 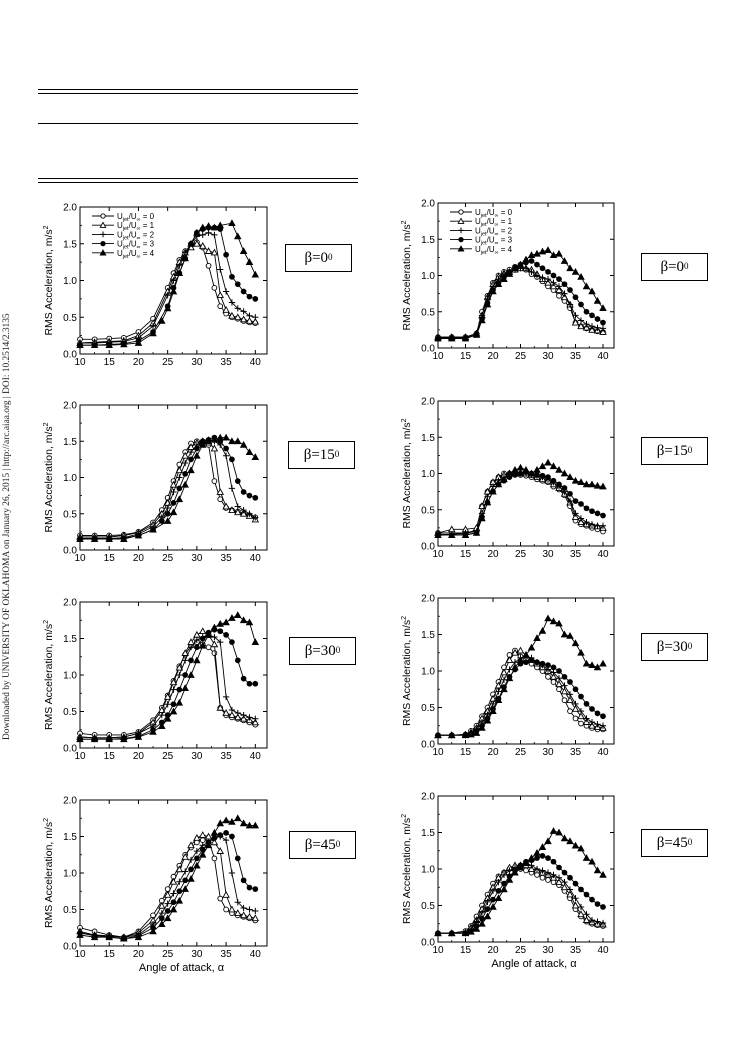 What do you see at coordinates (327, 454) in the screenshot?
I see `beta-value: 15` at bounding box center [327, 454].